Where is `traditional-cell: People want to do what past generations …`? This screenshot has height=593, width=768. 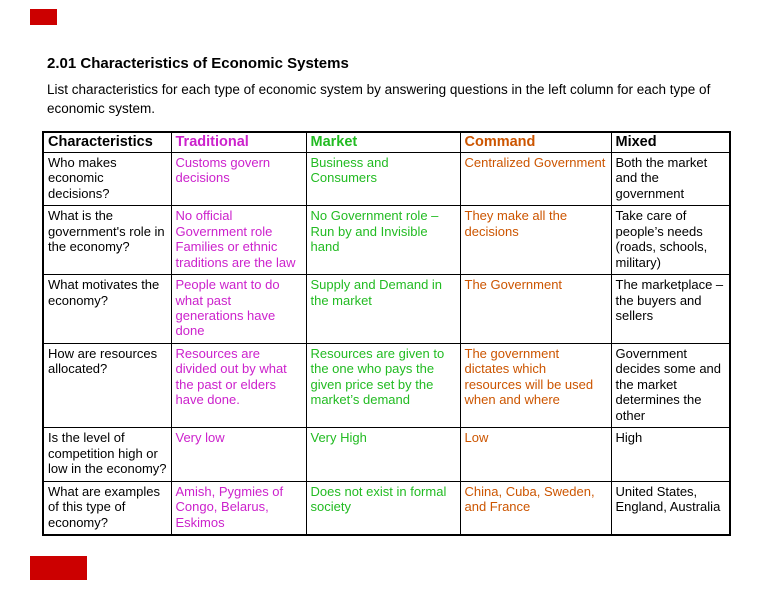 traditional-cell: People want to do what past generations … is located at coordinates (238, 309).